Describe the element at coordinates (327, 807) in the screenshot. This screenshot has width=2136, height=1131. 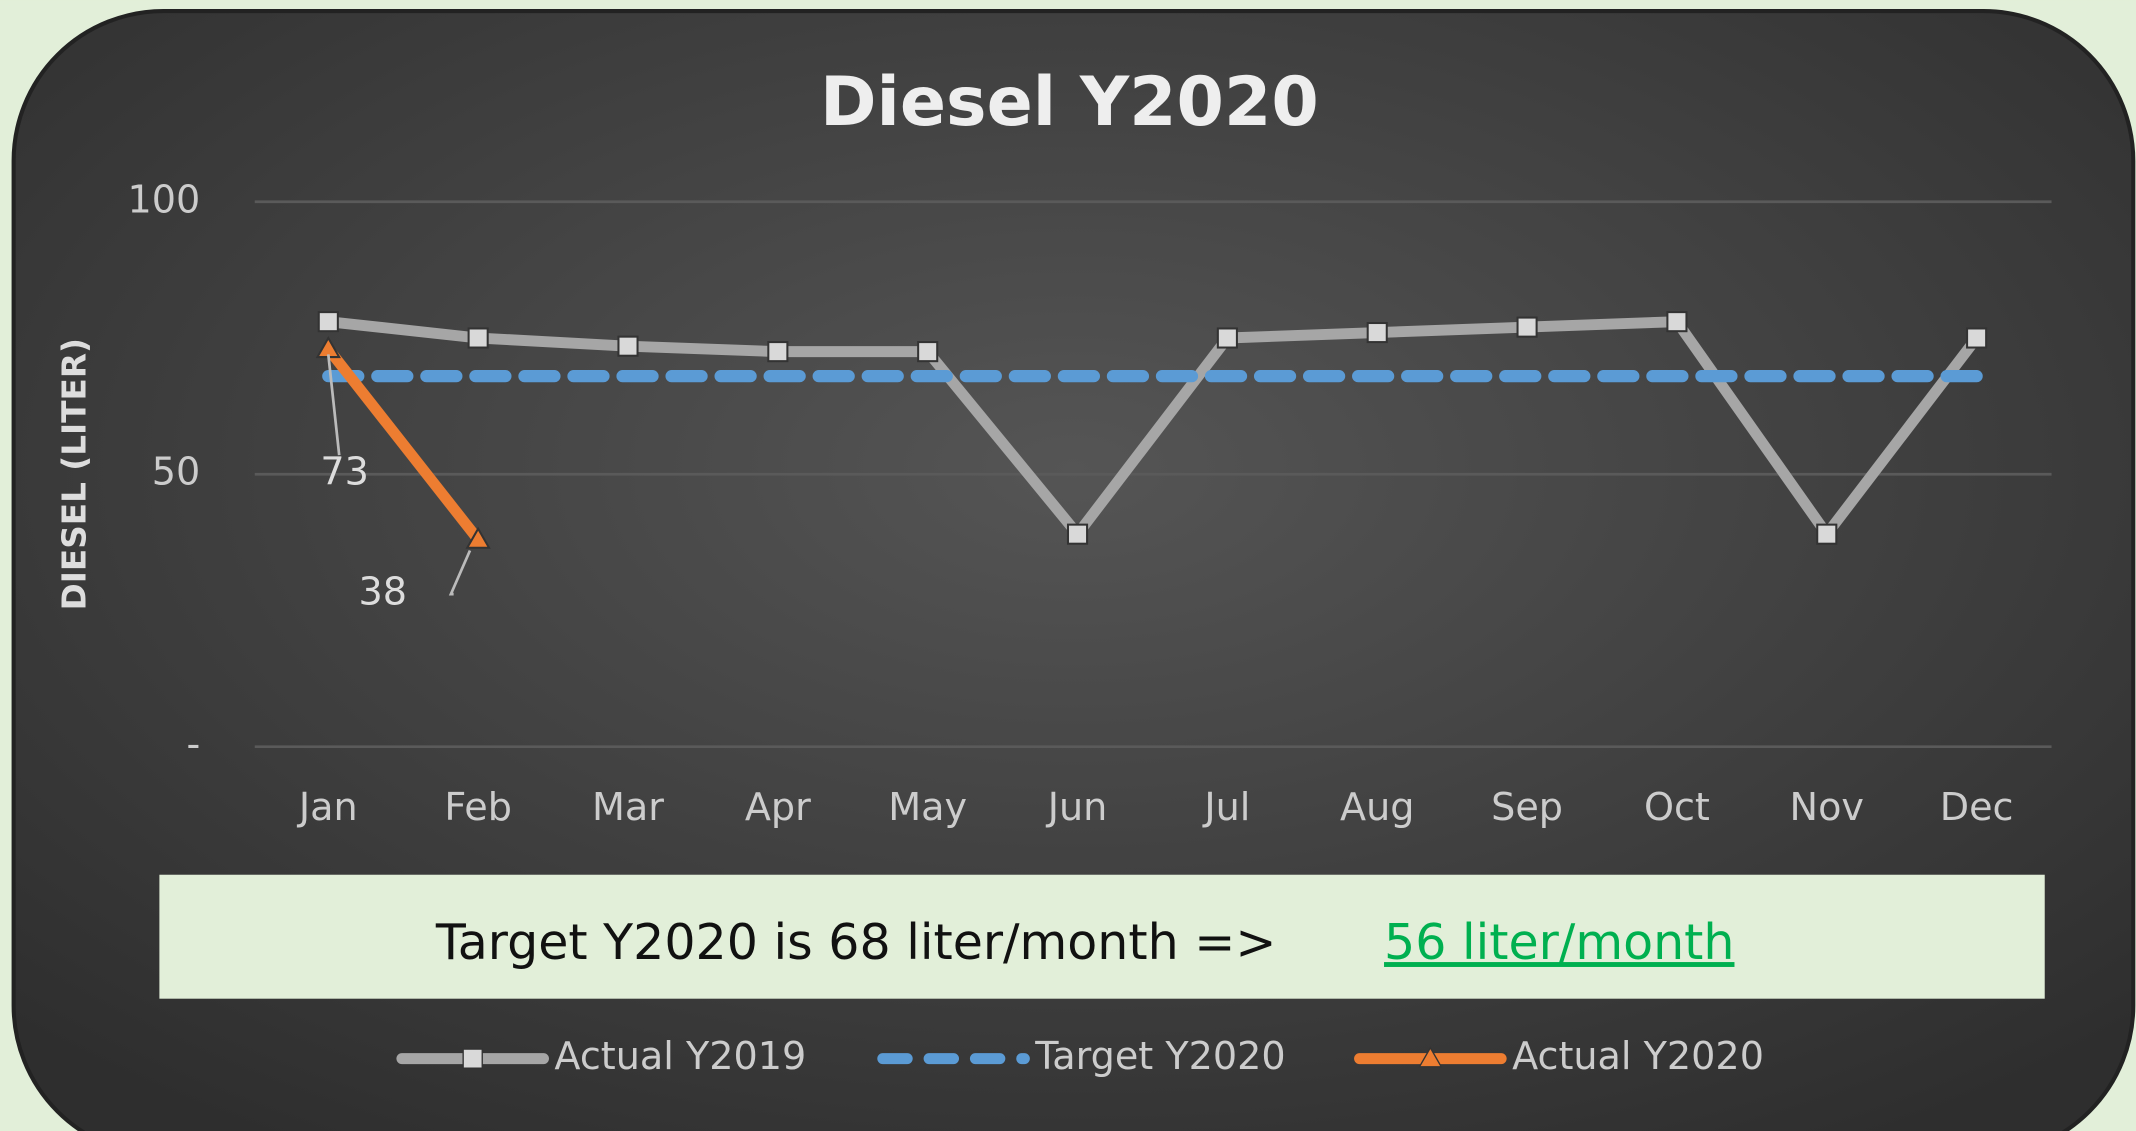
I see `x-tick-label: Jan` at that location.